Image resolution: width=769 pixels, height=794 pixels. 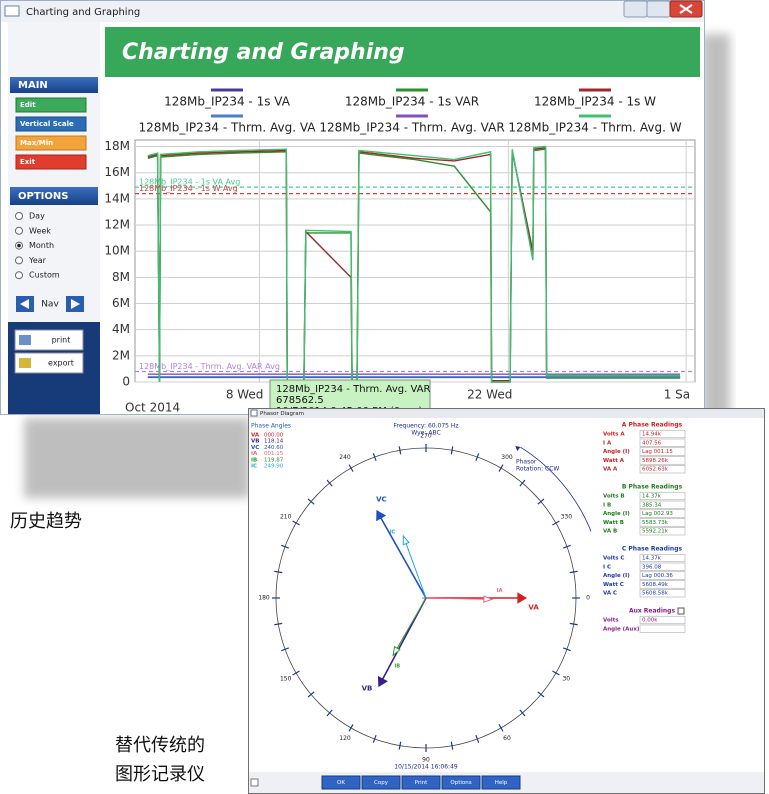 What do you see at coordinates (160, 774) in the screenshot?
I see `caption: 图形记录仪` at bounding box center [160, 774].